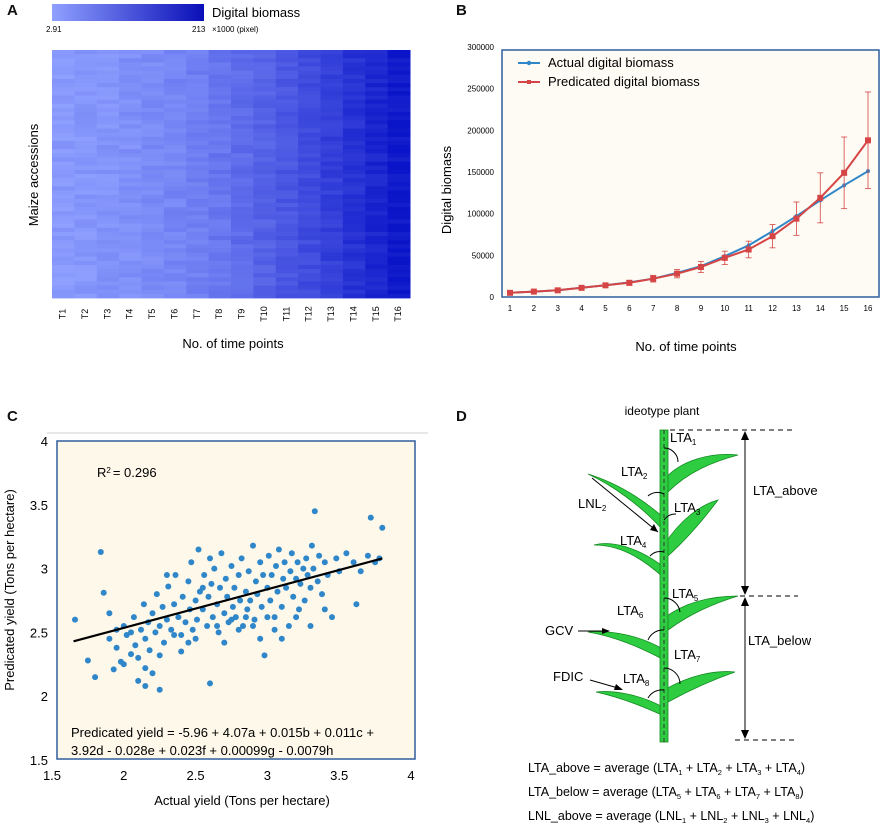 The height and width of the screenshot is (824, 888). What do you see at coordinates (228, 600) in the screenshot?
I see `regression-line` at bounding box center [228, 600].